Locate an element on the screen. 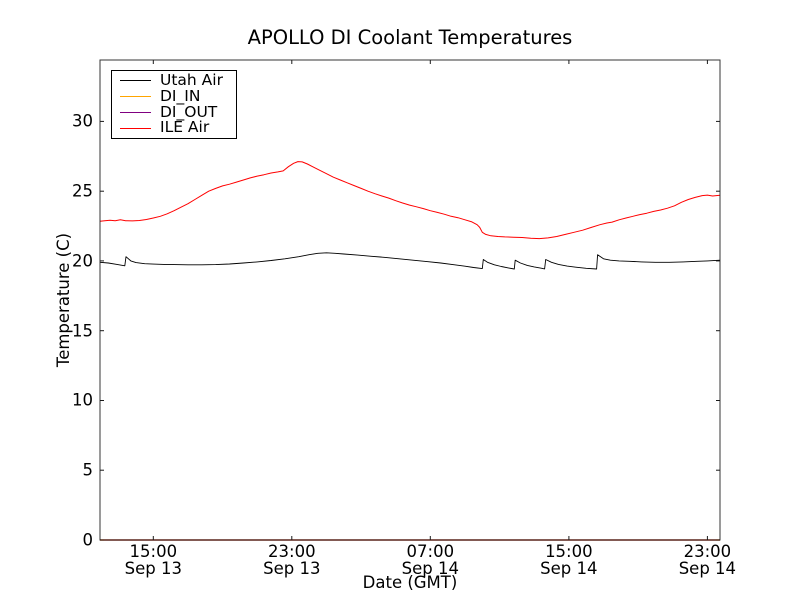 The height and width of the screenshot is (600, 800). y-tick-label: 15 is located at coordinates (82, 331).